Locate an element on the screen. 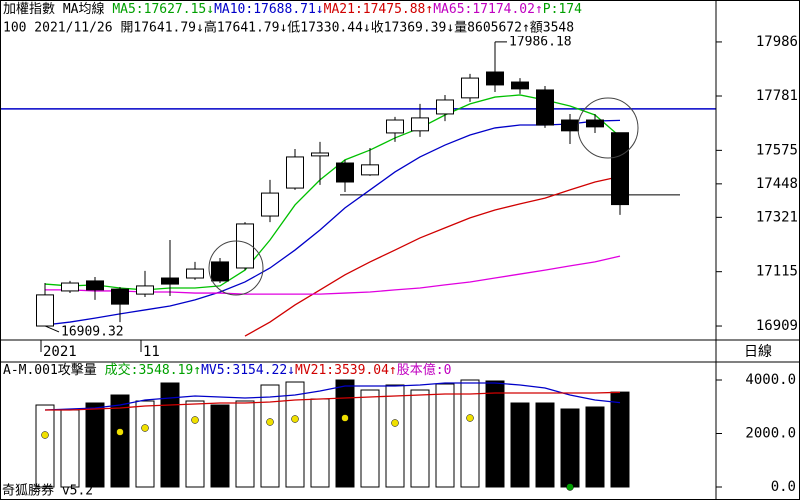 The width and height of the screenshot is (800, 500). y-tick-label: 4000.0 is located at coordinates (770, 380).